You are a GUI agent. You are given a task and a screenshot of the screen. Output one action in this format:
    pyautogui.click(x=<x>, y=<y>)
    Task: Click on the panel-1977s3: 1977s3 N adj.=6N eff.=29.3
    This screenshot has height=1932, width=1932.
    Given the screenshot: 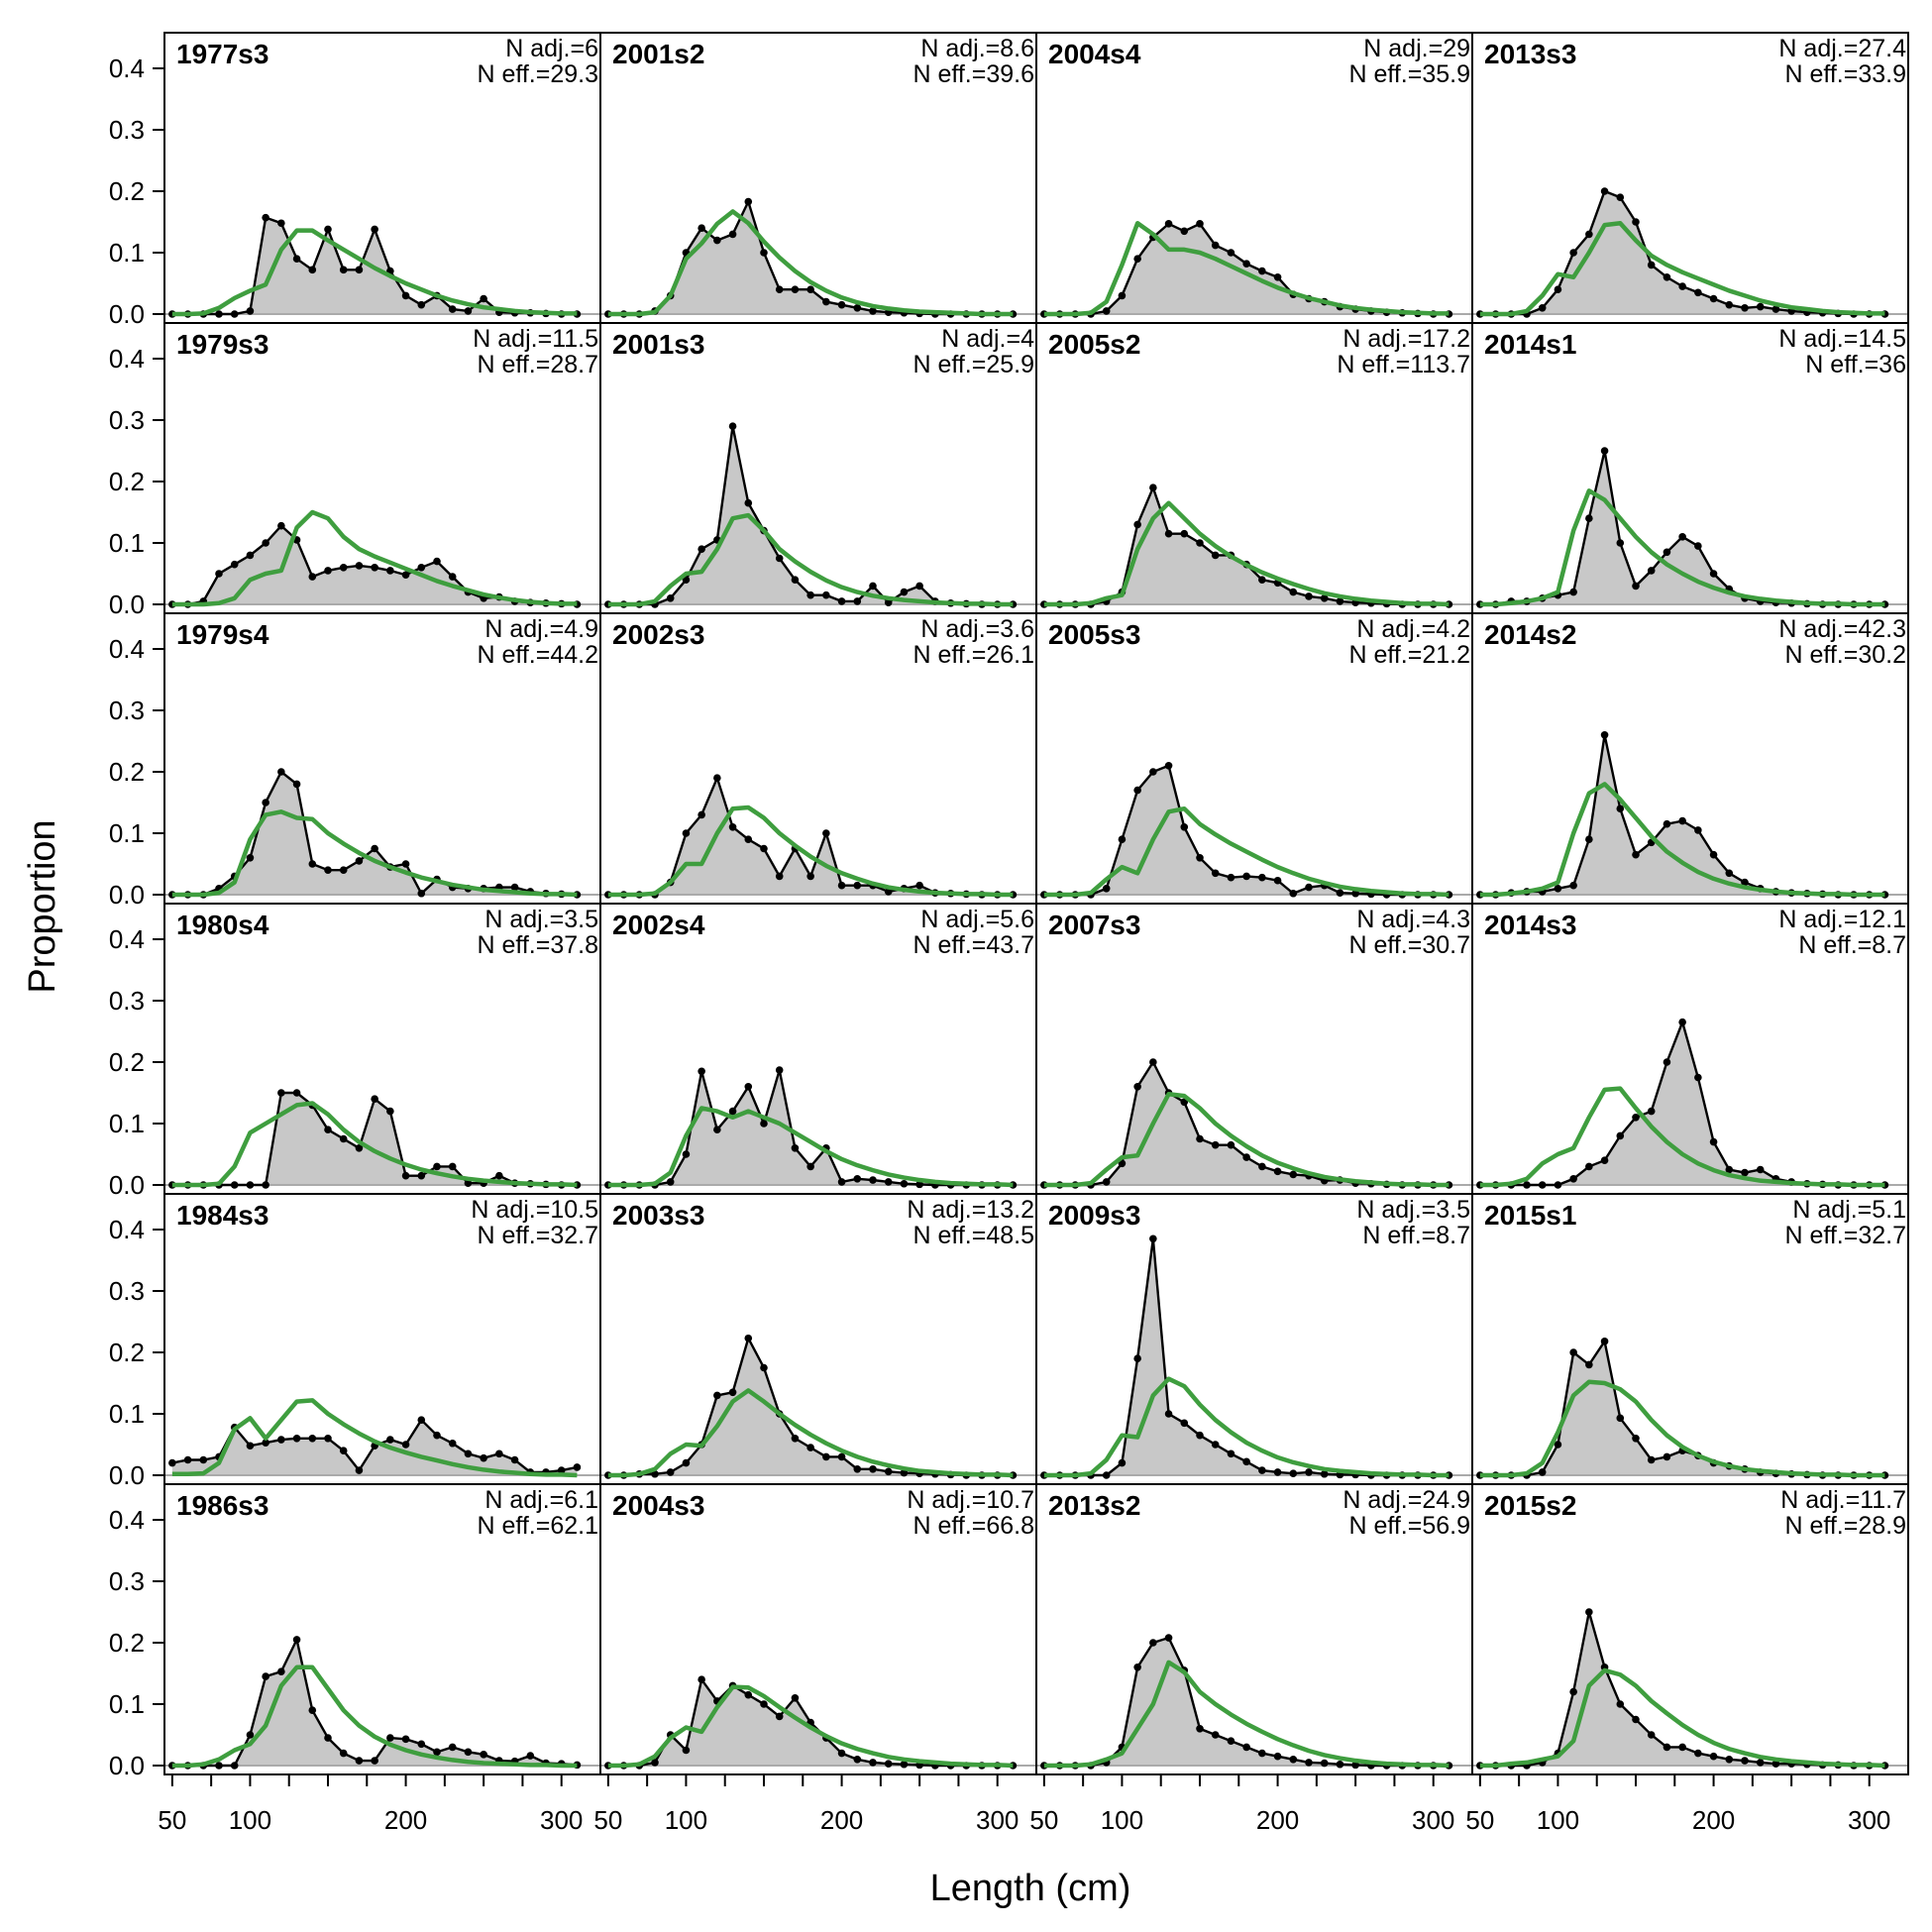 What is the action you would take?
    pyautogui.click(x=382, y=178)
    